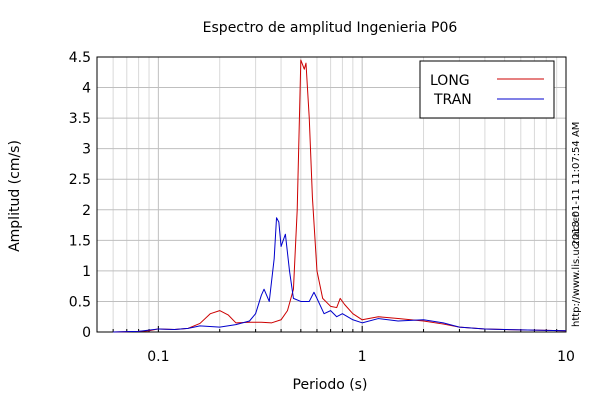 The height and width of the screenshot is (400, 600). I want to click on legend-box, so click(487, 89).